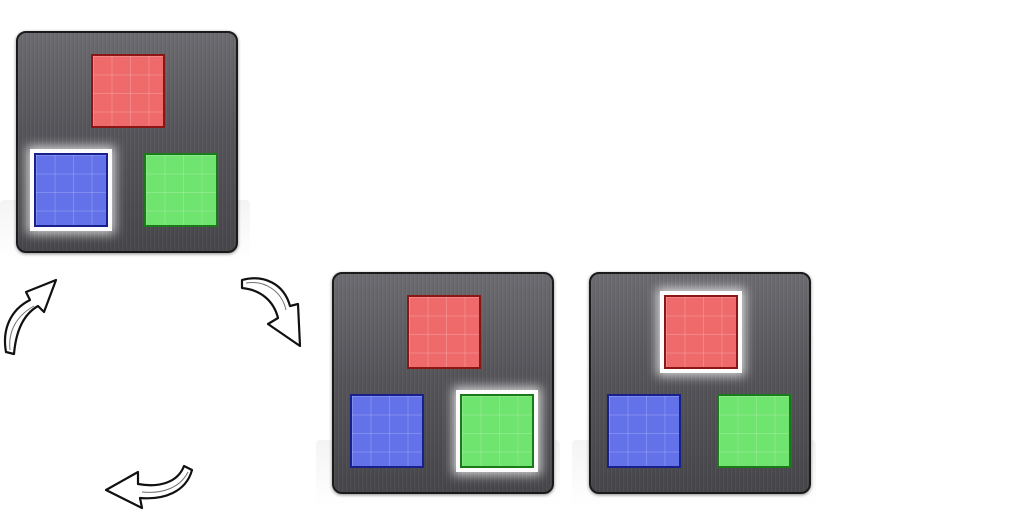 The width and height of the screenshot is (1024, 512). What do you see at coordinates (700, 383) in the screenshot?
I see `panel-red-selected` at bounding box center [700, 383].